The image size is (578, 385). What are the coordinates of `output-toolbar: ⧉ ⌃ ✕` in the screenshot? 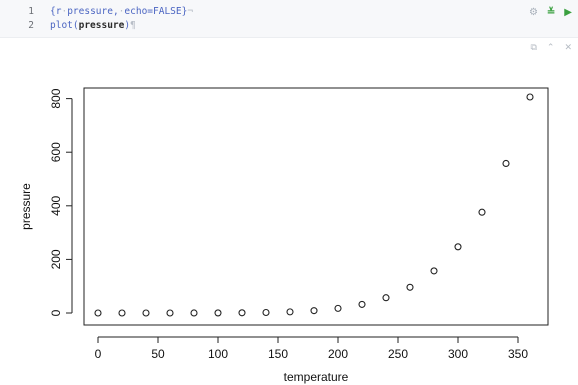 It's located at (551, 47).